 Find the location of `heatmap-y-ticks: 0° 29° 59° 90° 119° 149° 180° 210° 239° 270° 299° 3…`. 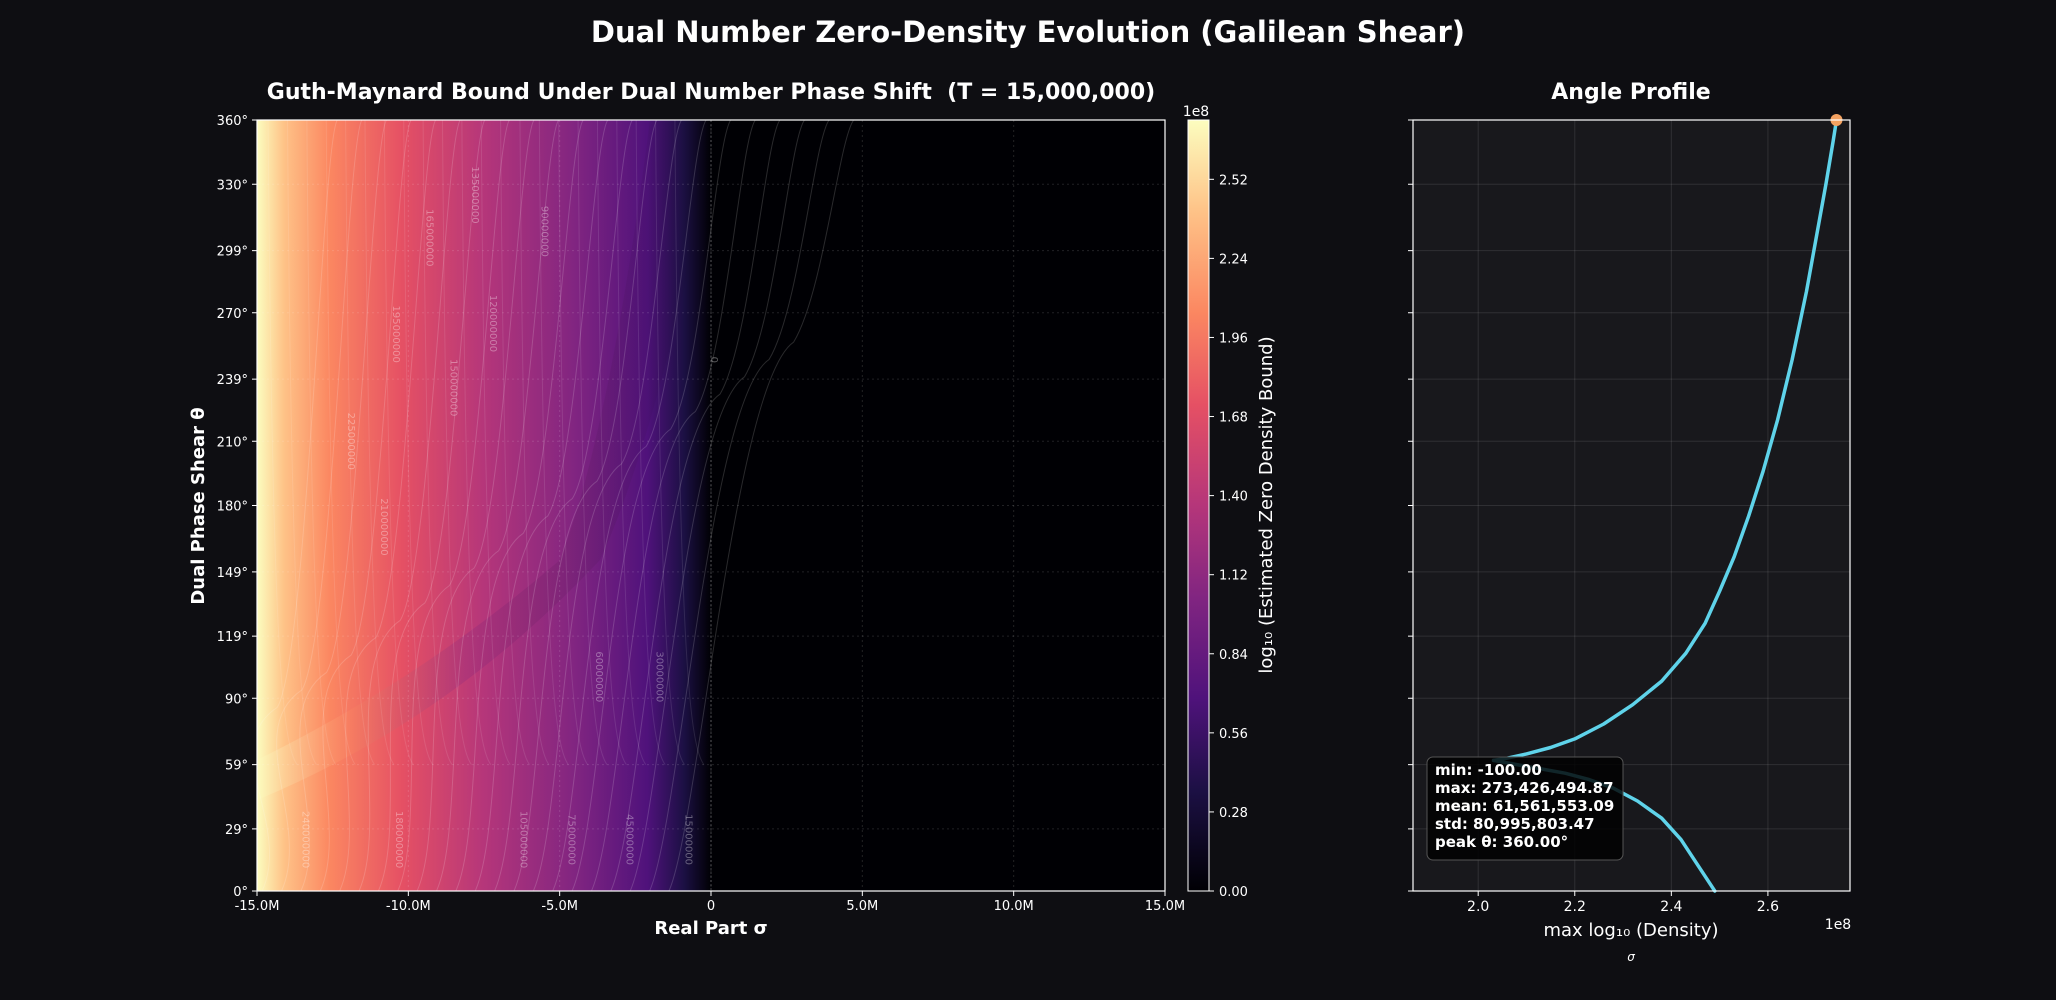

heatmap-y-ticks: 0° 29° 59° 90° 119° 149° 180° 210° 239° 270° 299° 3… is located at coordinates (237, 507).